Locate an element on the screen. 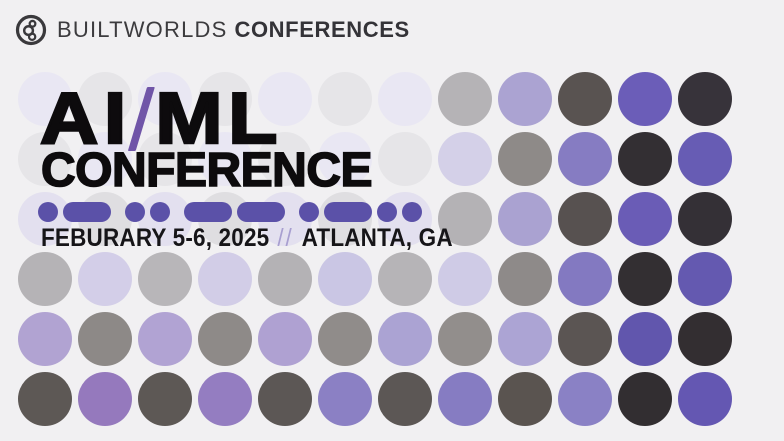 Image resolution: width=784 pixels, height=441 pixels. brand-builtworlds: BUILTWORLDS is located at coordinates (142, 29).